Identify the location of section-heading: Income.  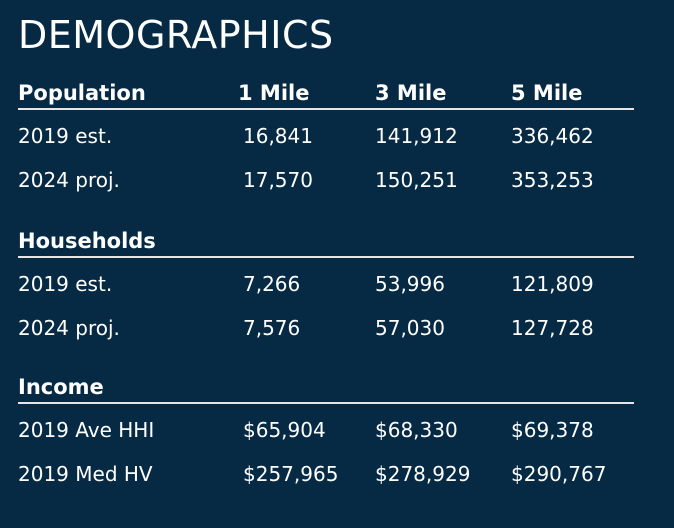
(61, 387).